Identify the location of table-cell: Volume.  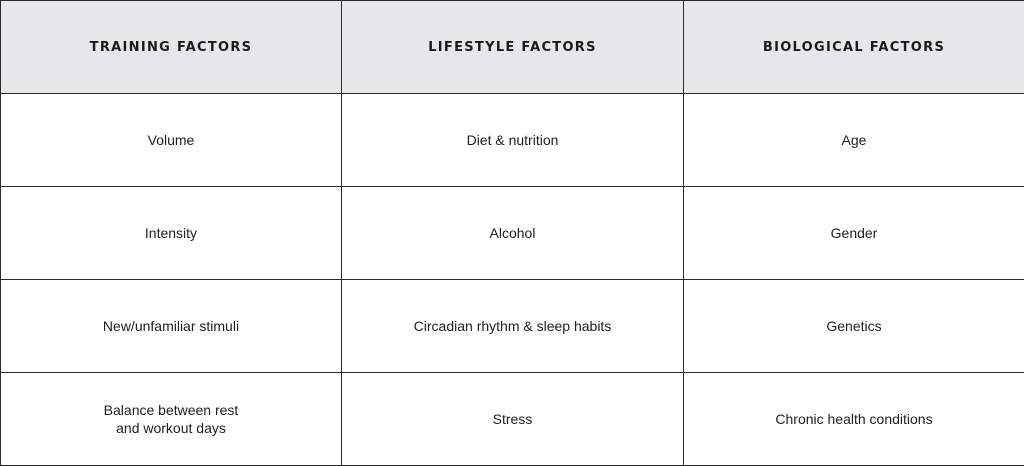
(171, 140).